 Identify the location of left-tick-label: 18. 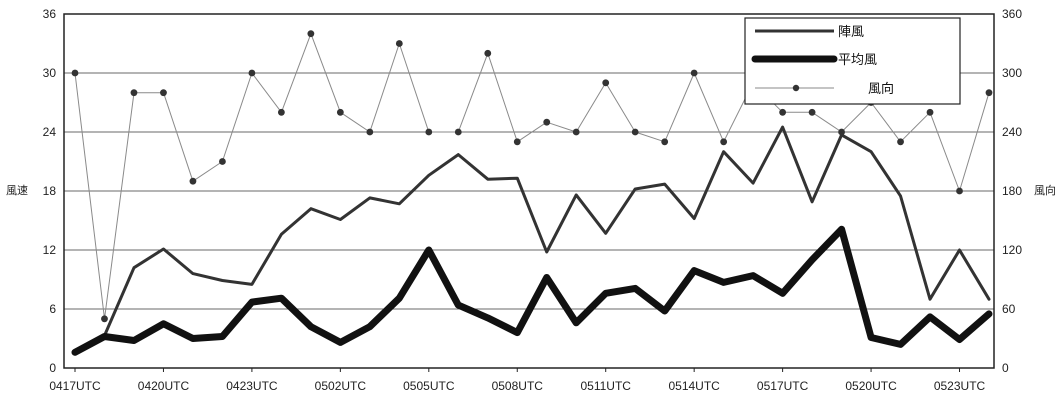
(50, 191).